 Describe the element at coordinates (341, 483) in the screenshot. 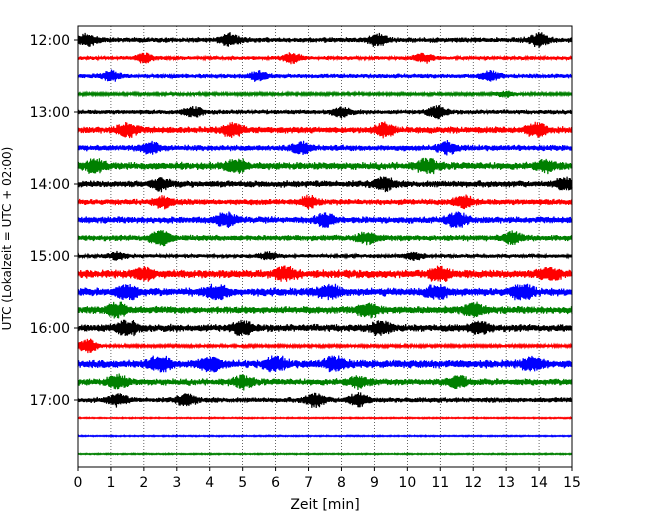

I see `x-tick-label: 8` at that location.